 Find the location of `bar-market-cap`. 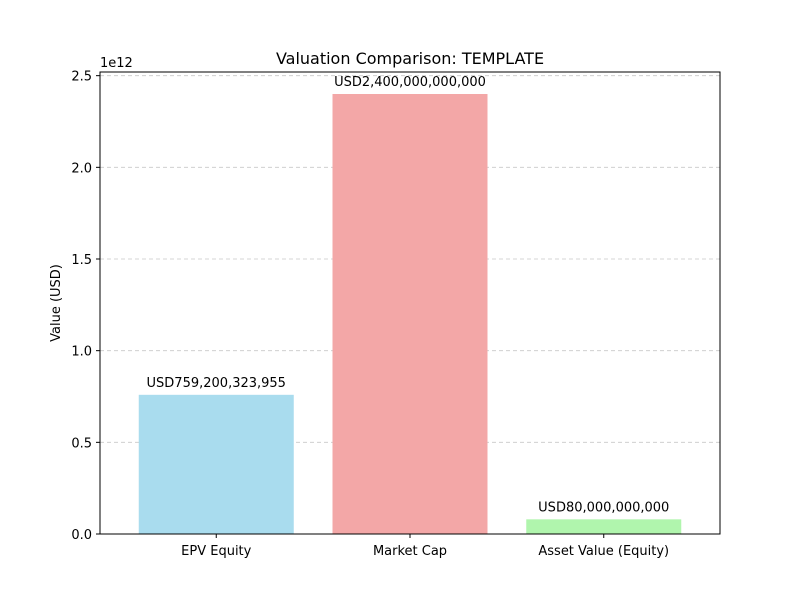

bar-market-cap is located at coordinates (410, 314).